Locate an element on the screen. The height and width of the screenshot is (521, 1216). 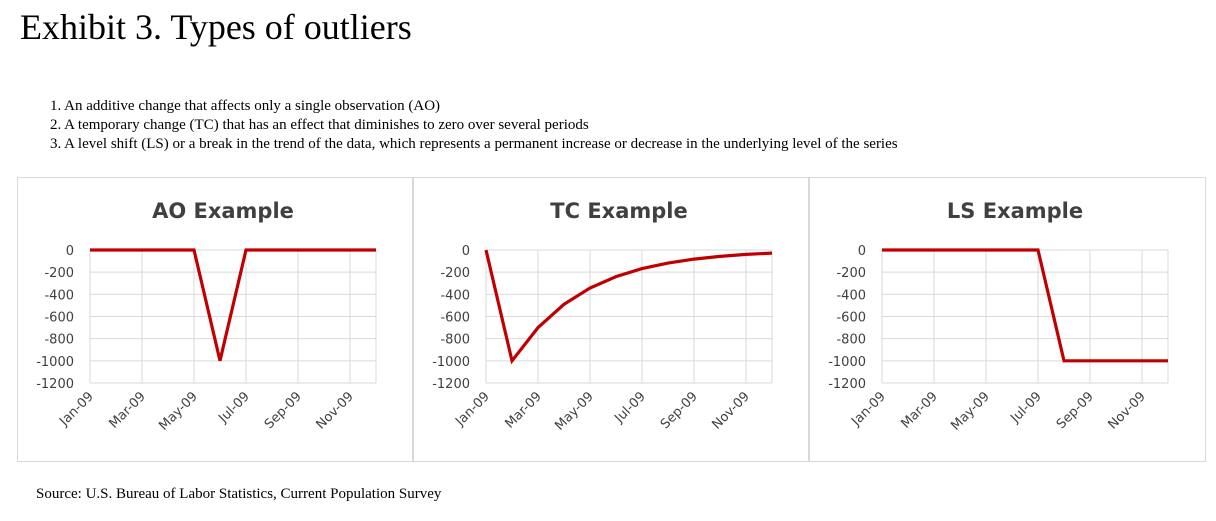
page-title: Exhibit 3. Types of outliers is located at coordinates (216, 27).